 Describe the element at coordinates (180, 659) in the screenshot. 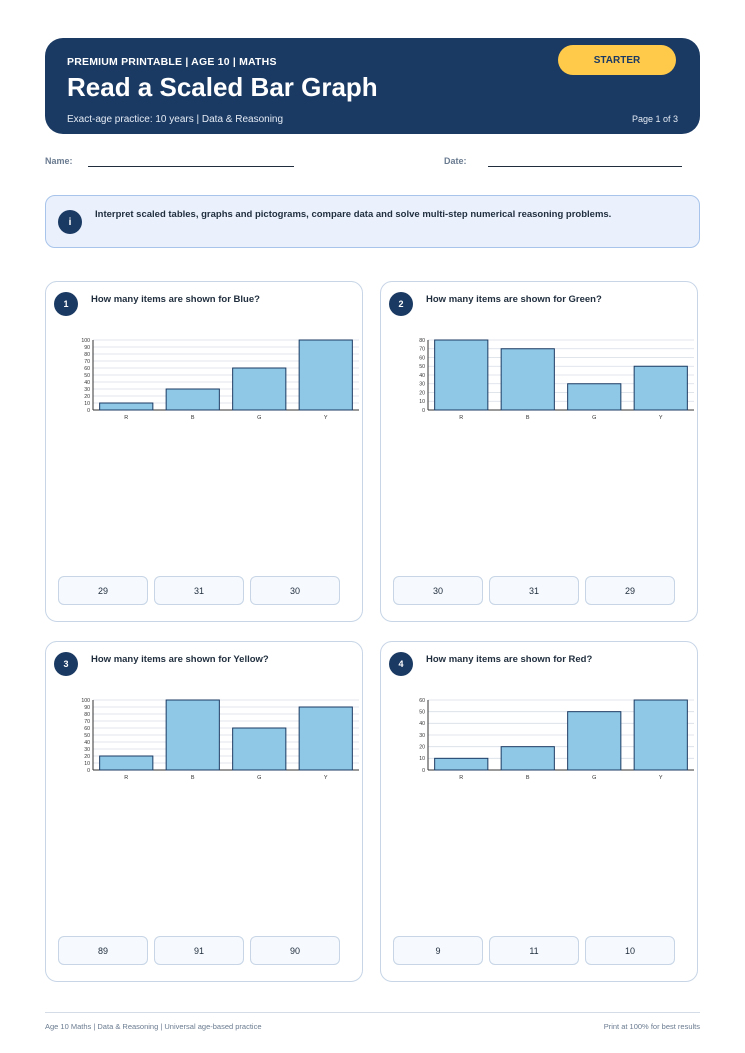

I see `question-text: How many items are shown for Yellow?` at that location.